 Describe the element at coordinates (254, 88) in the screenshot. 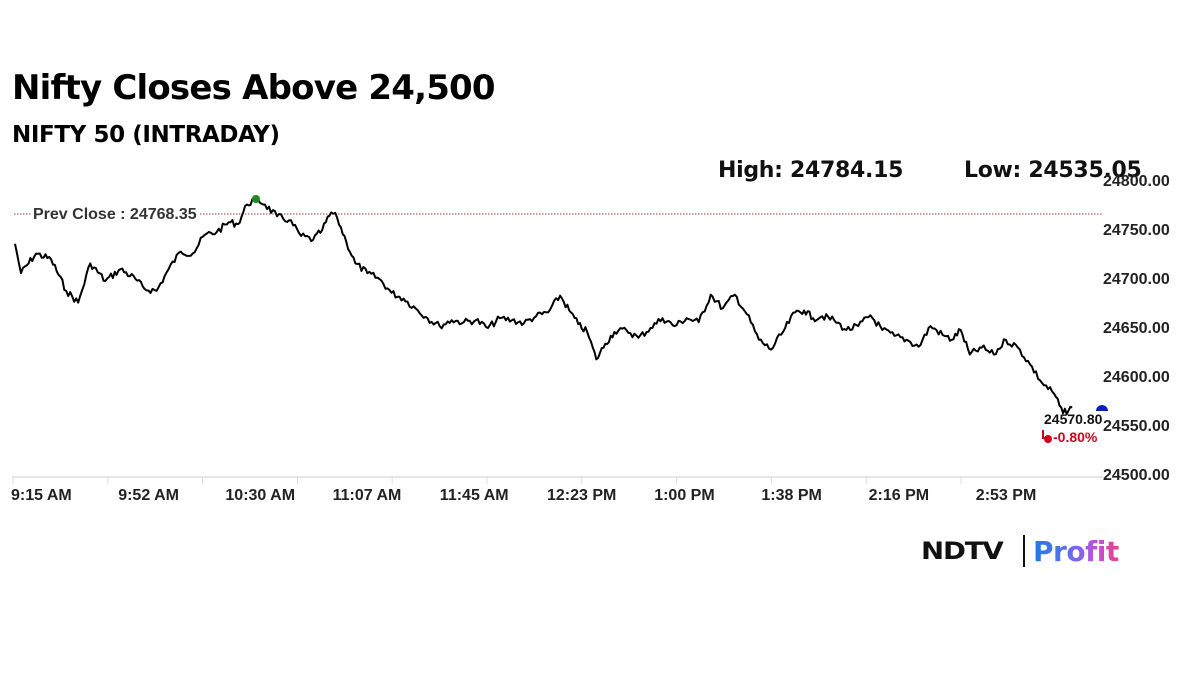

I see `chart-title: Nifty Closes Above 24,500` at that location.